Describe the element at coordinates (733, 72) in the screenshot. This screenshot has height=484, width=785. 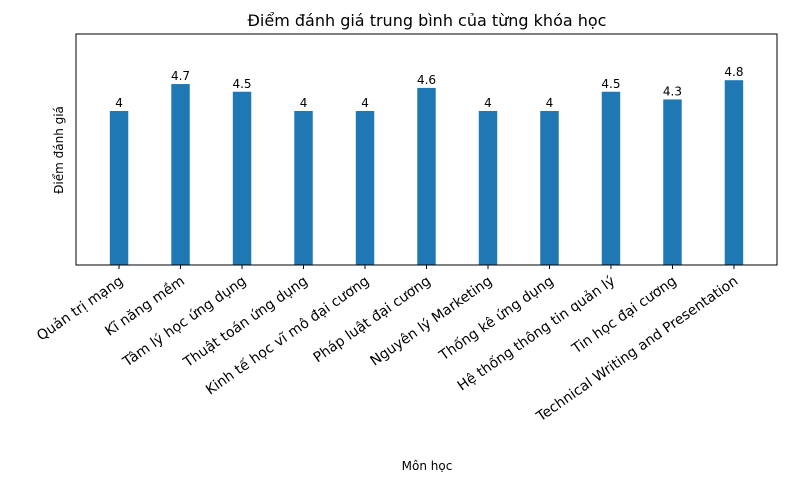
I see `data-label: 4.8` at that location.